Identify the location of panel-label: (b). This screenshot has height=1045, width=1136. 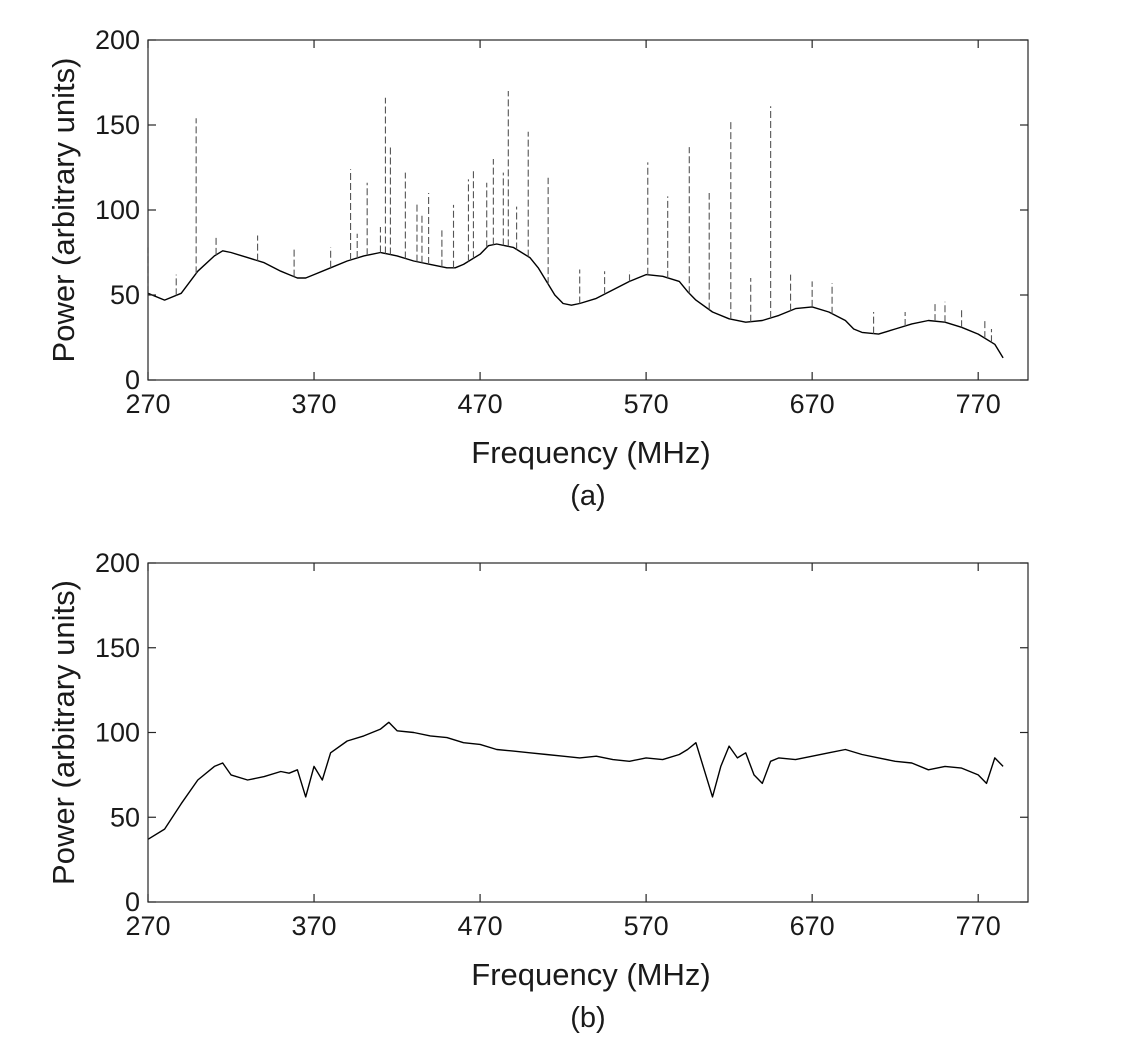
(587, 1018).